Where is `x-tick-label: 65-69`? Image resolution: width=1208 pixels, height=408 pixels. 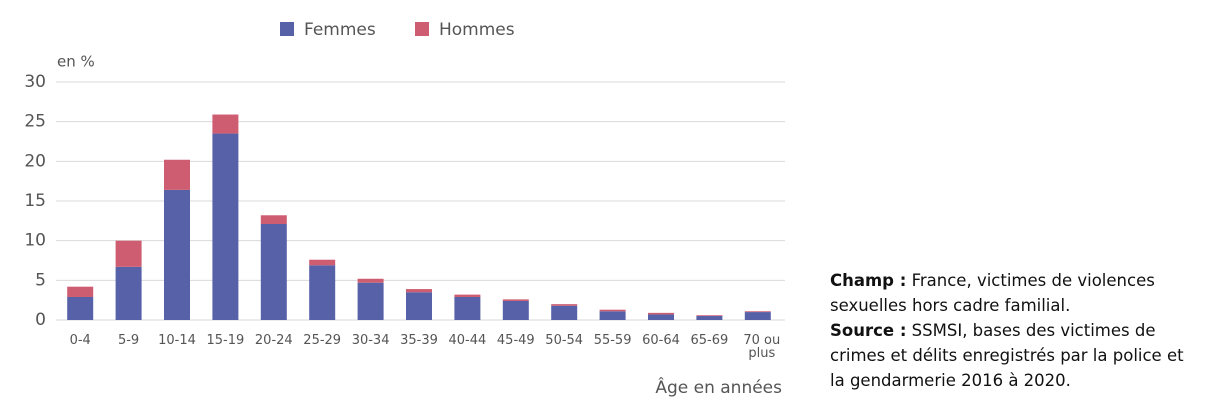 x-tick-label: 65-69 is located at coordinates (710, 340).